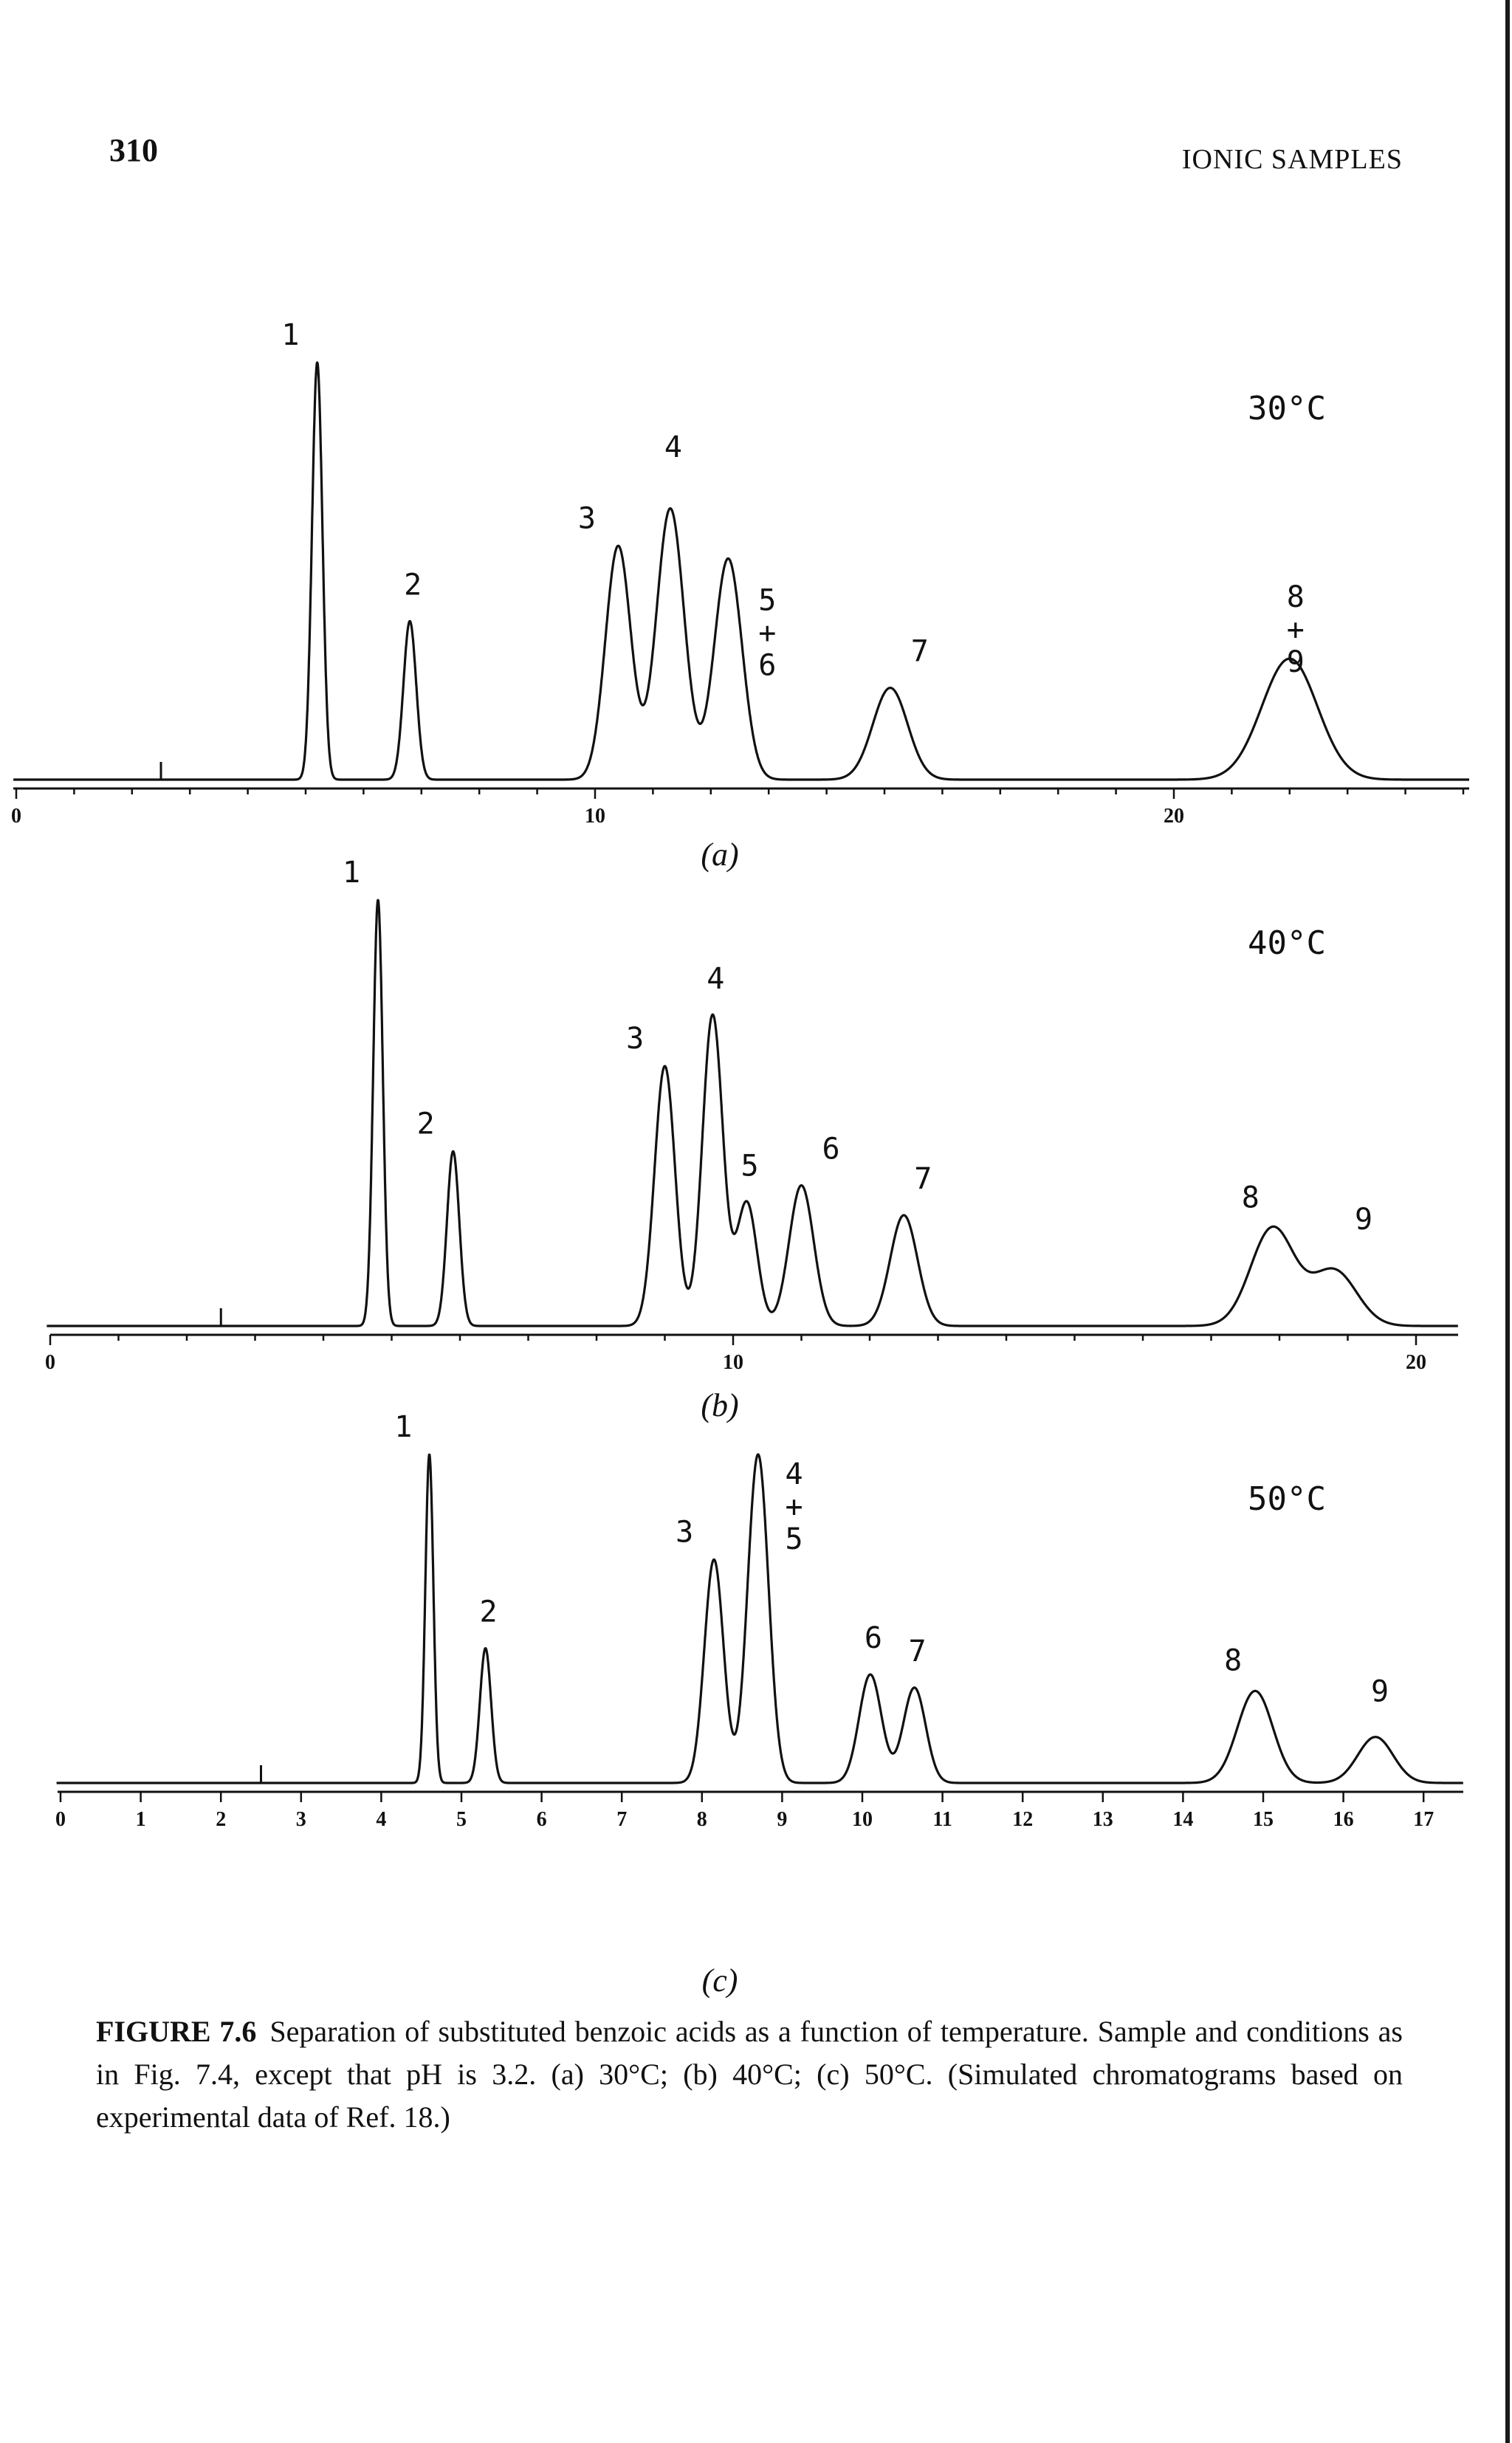 The height and width of the screenshot is (2443, 1512). What do you see at coordinates (1296, 629) in the screenshot?
I see `peak-label: 8 +9` at bounding box center [1296, 629].